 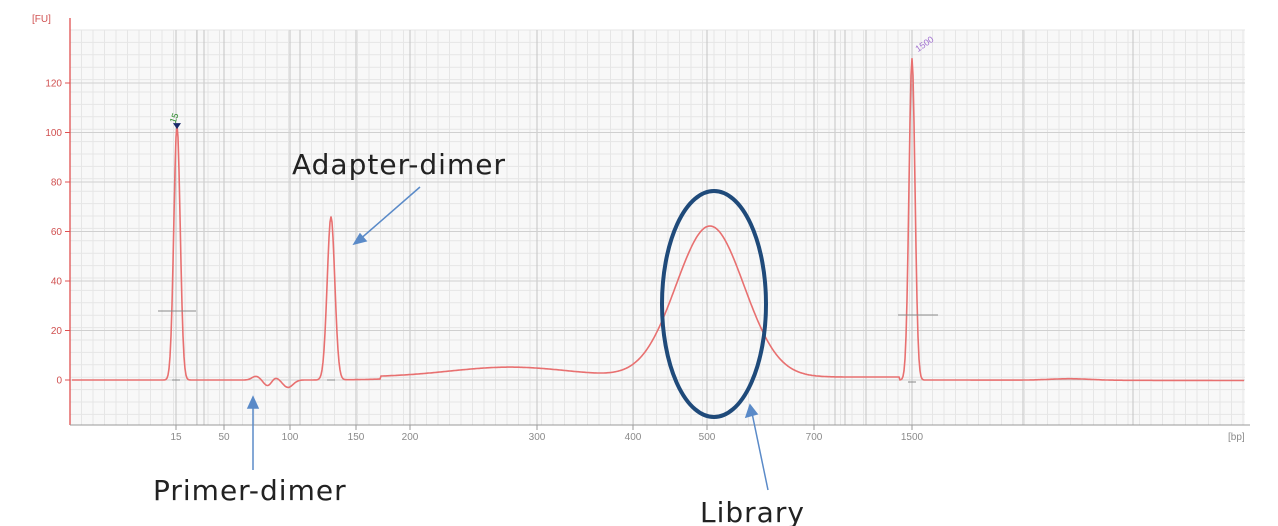 What do you see at coordinates (814, 437) in the screenshot?
I see `x-tick-label: 700` at bounding box center [814, 437].